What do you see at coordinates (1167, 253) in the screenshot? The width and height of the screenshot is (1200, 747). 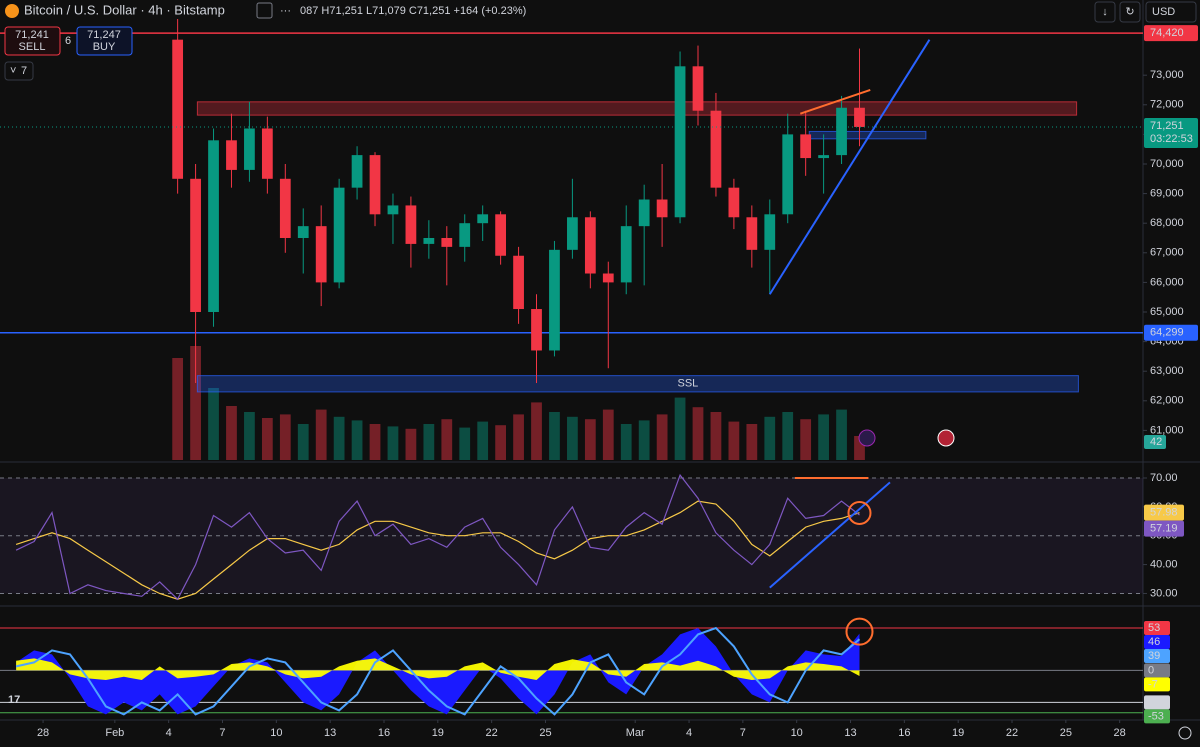 I see `y-tick-label: 67,000` at bounding box center [1167, 253].